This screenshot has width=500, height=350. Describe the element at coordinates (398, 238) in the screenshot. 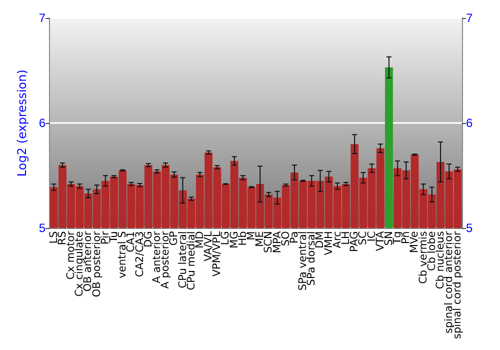

I see `x-tick-label: Tg` at that location.